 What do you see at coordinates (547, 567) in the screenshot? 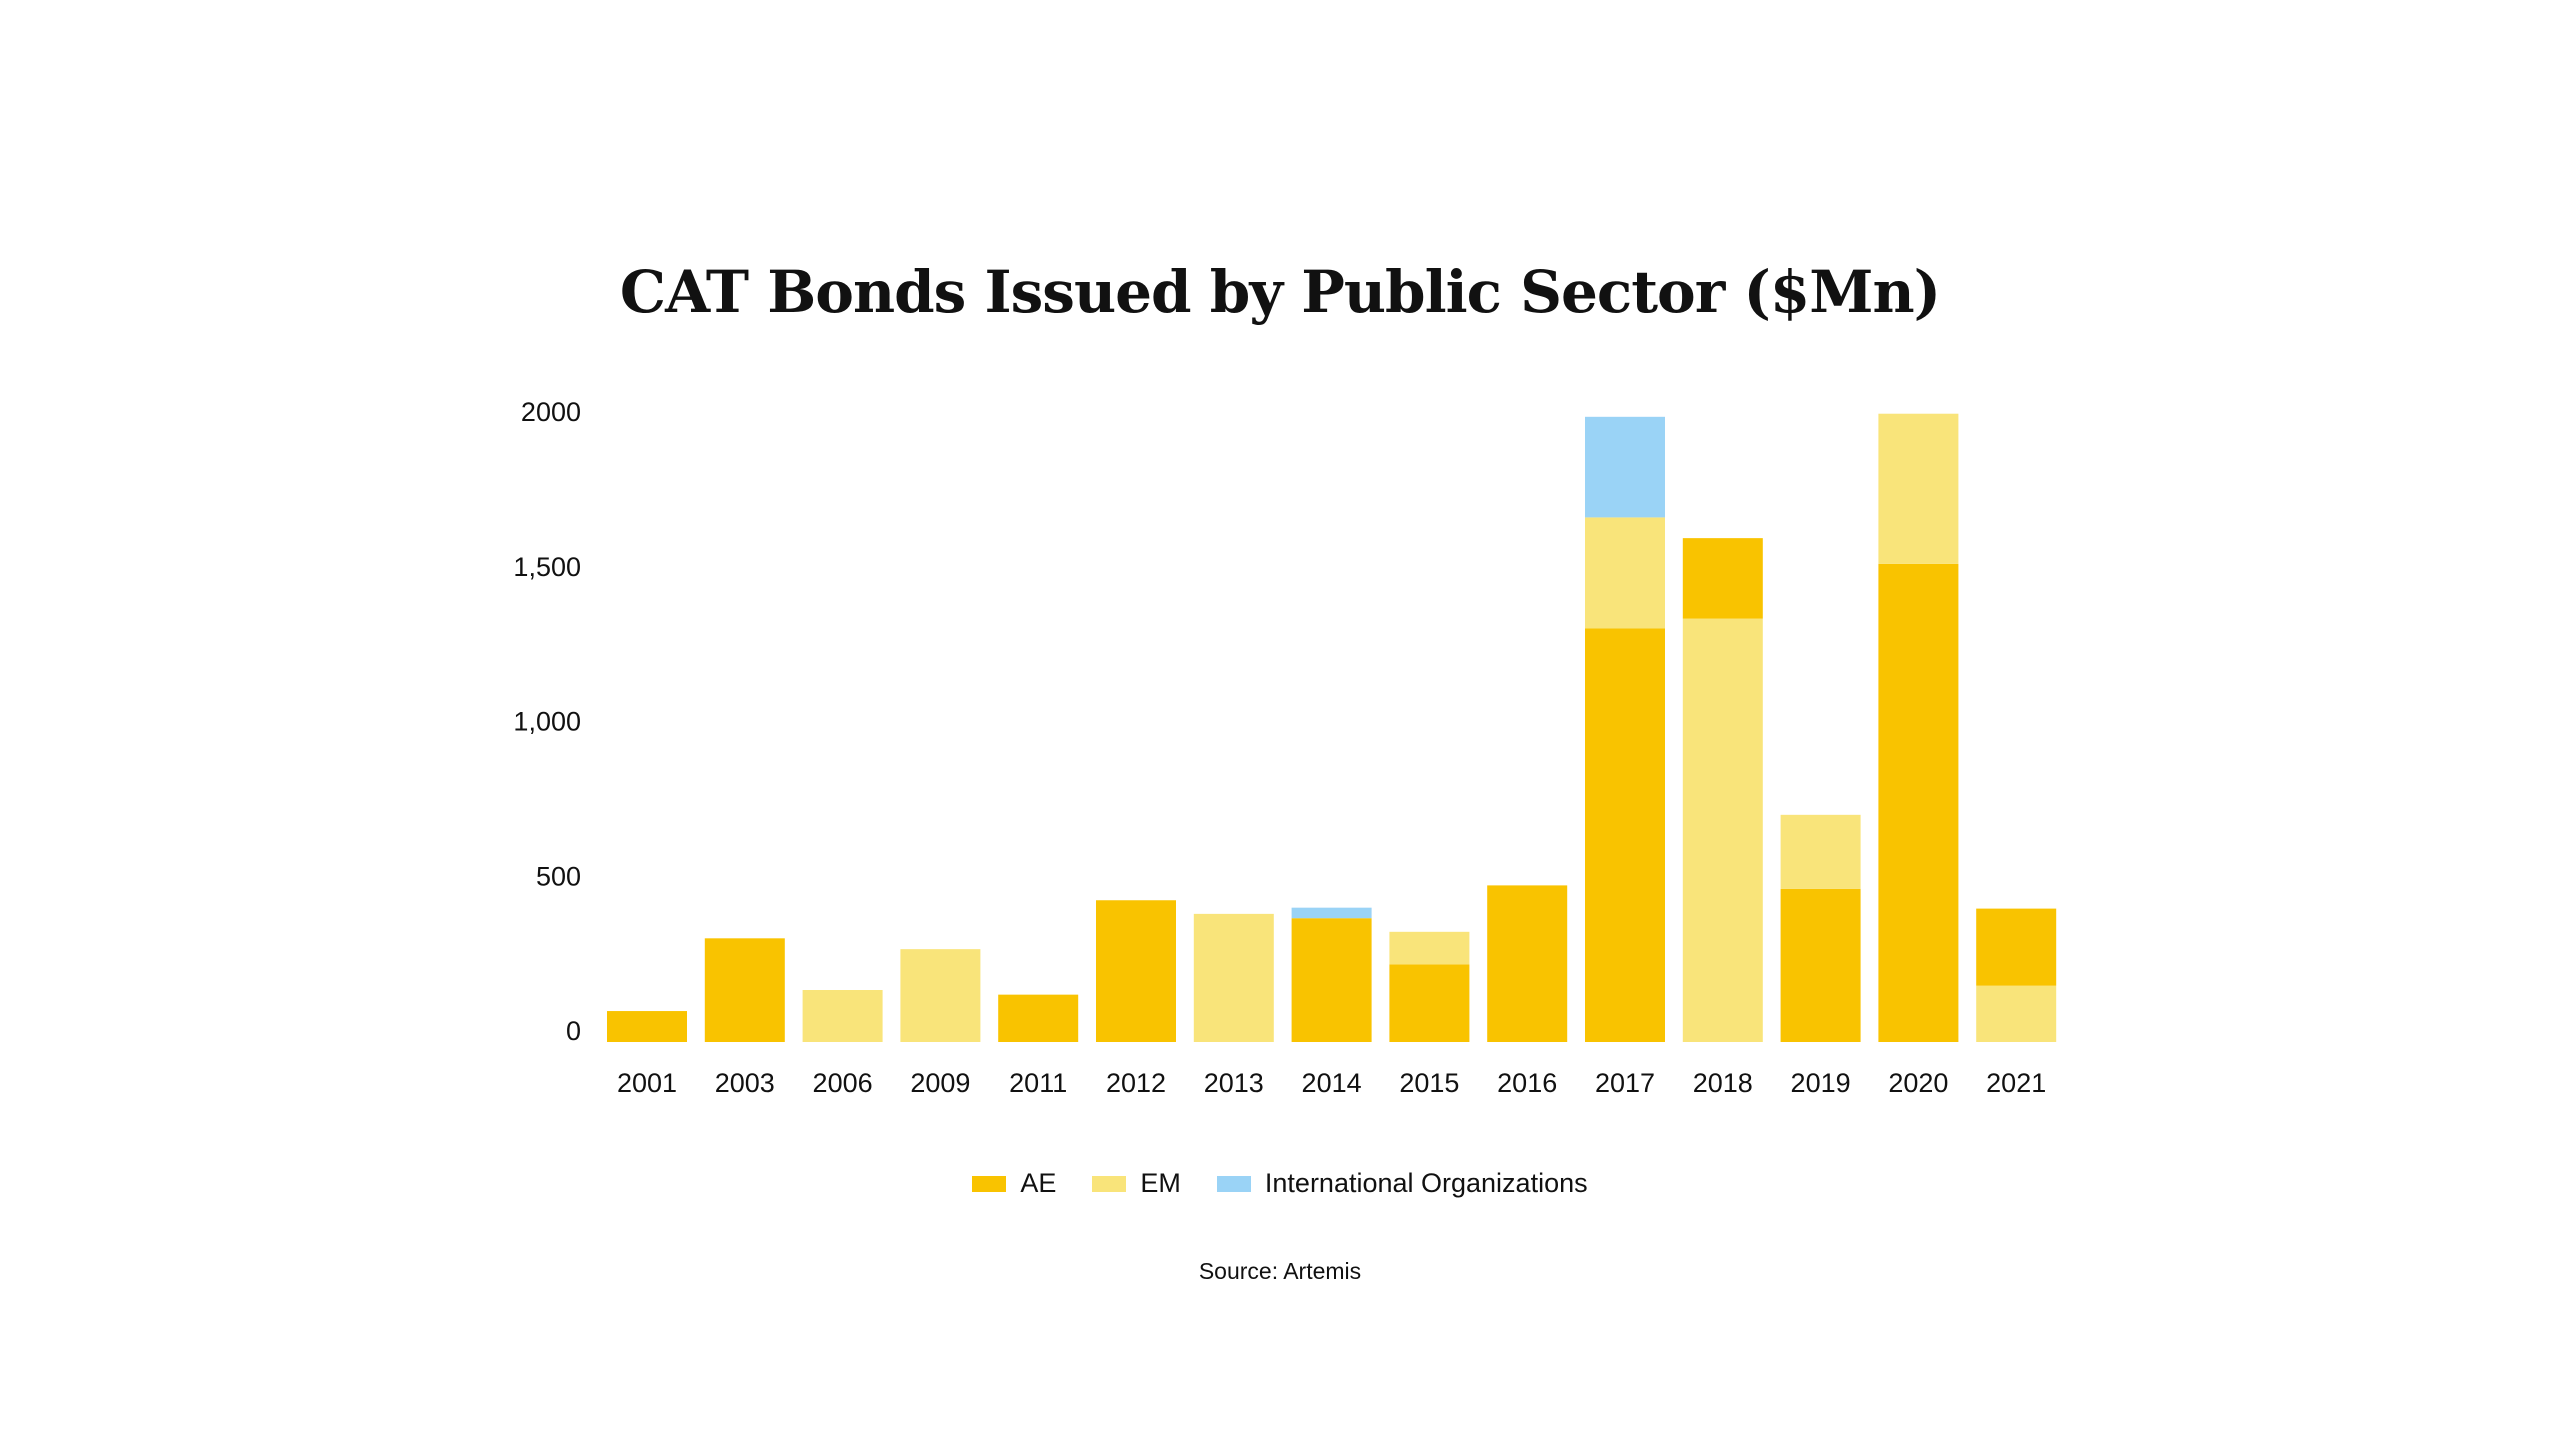
I see `y-tick-label: 1,500` at bounding box center [547, 567].